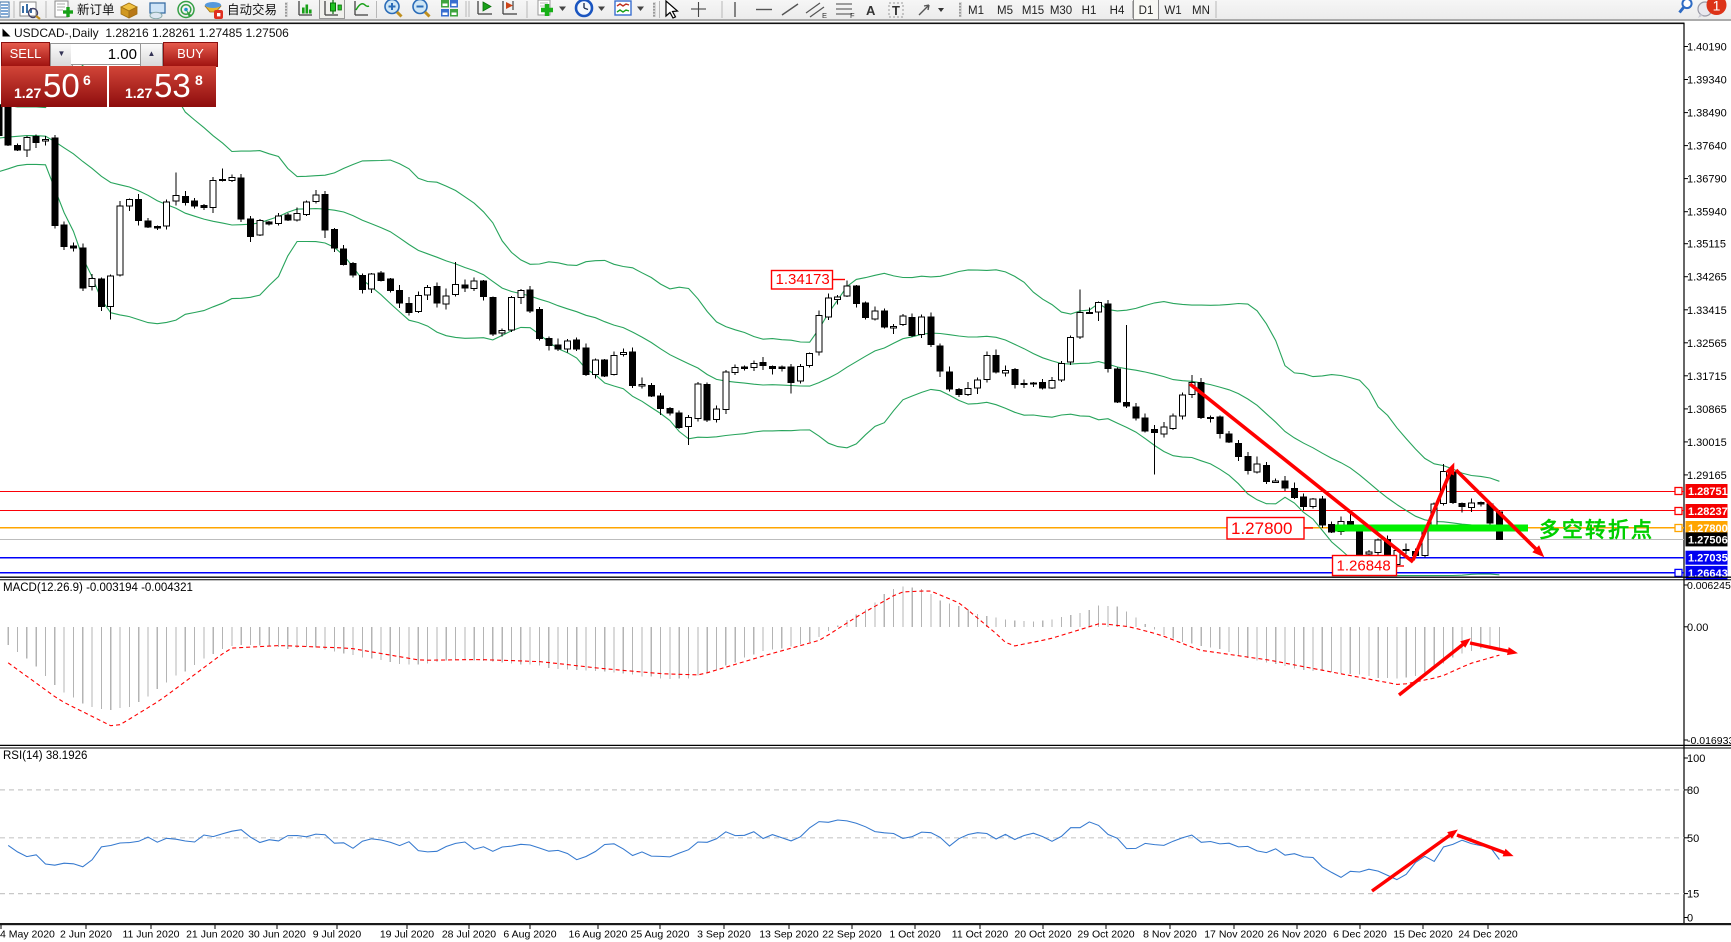  Describe the element at coordinates (1707, 81) in the screenshot. I see `svg-text: 1.39340` at that location.